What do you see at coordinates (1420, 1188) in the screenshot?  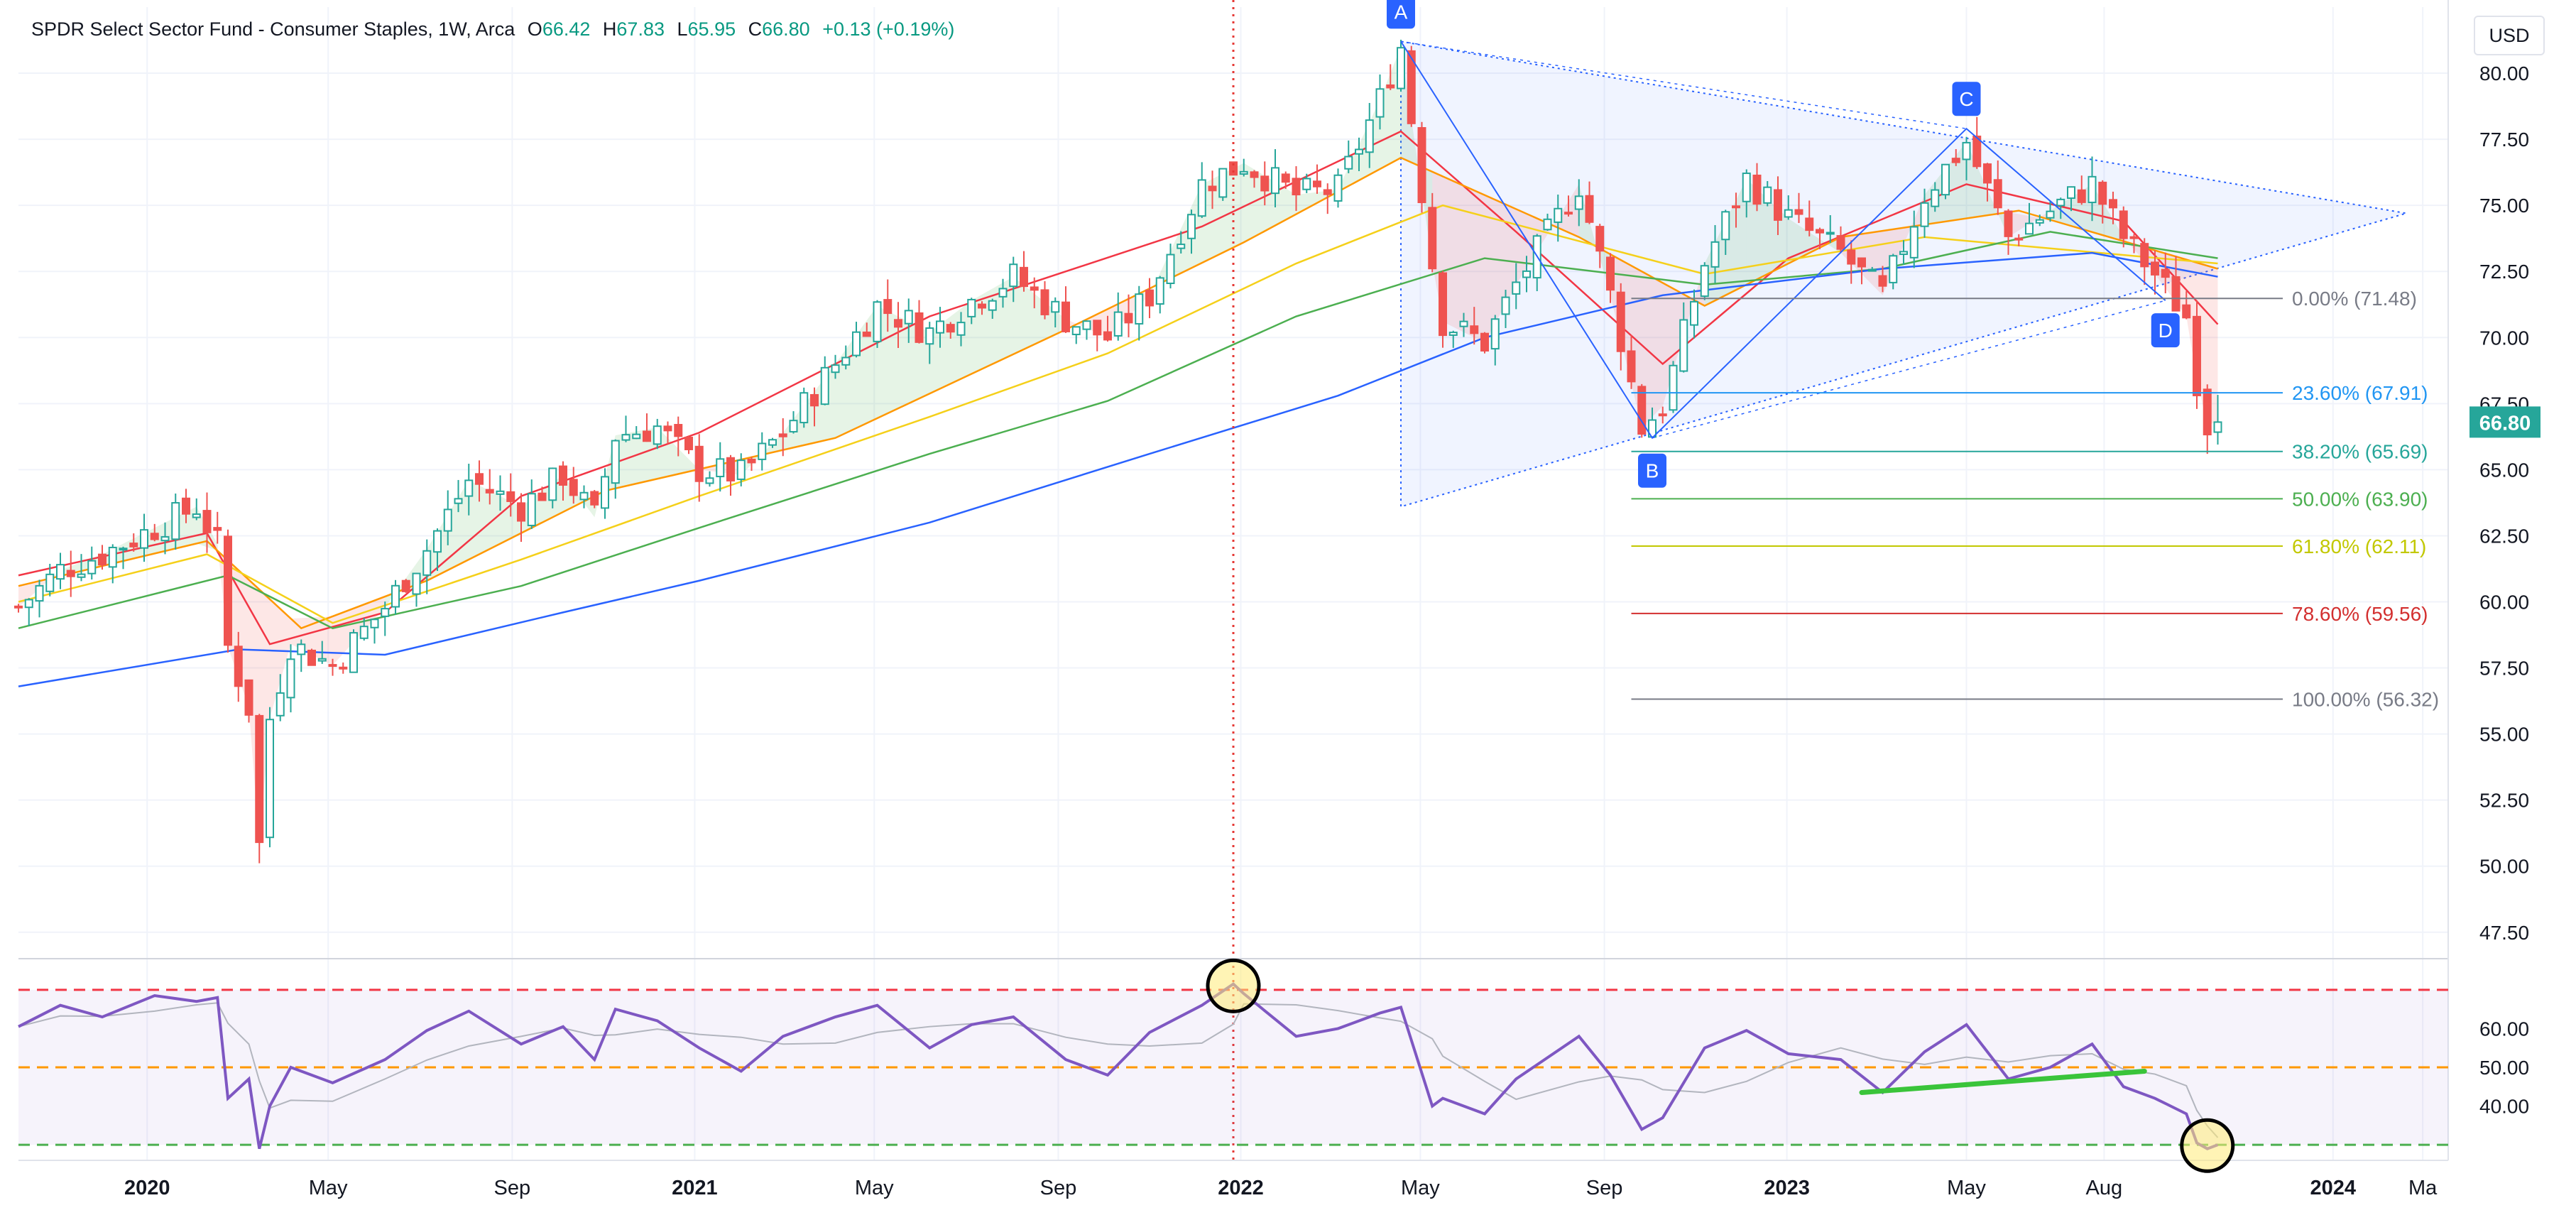 I see `time-tick-label: May` at bounding box center [1420, 1188].